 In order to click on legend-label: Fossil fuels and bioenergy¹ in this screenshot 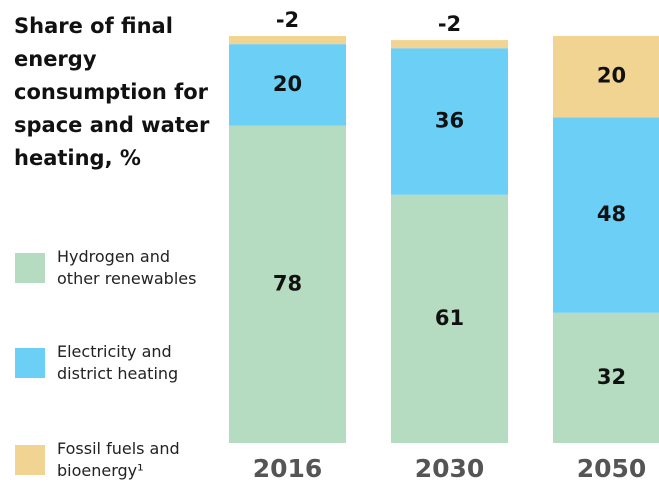, I will do `click(118, 459)`.